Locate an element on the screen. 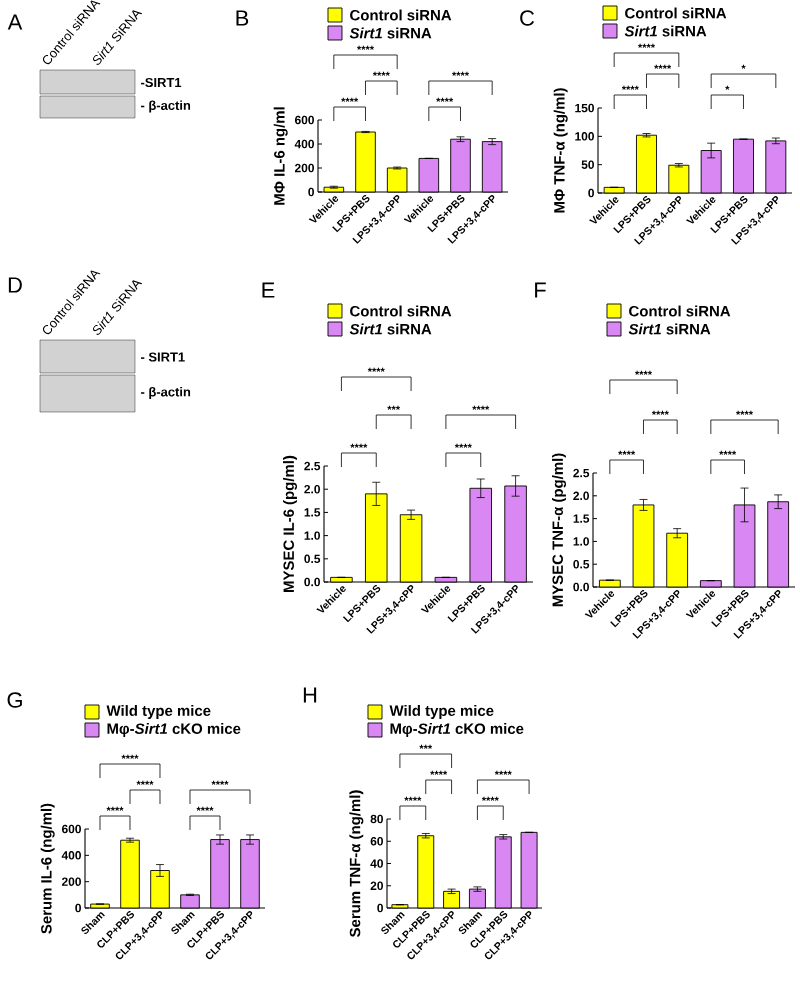 Image resolution: width=800 pixels, height=1001 pixels. chart-title: H is located at coordinates (310, 695).